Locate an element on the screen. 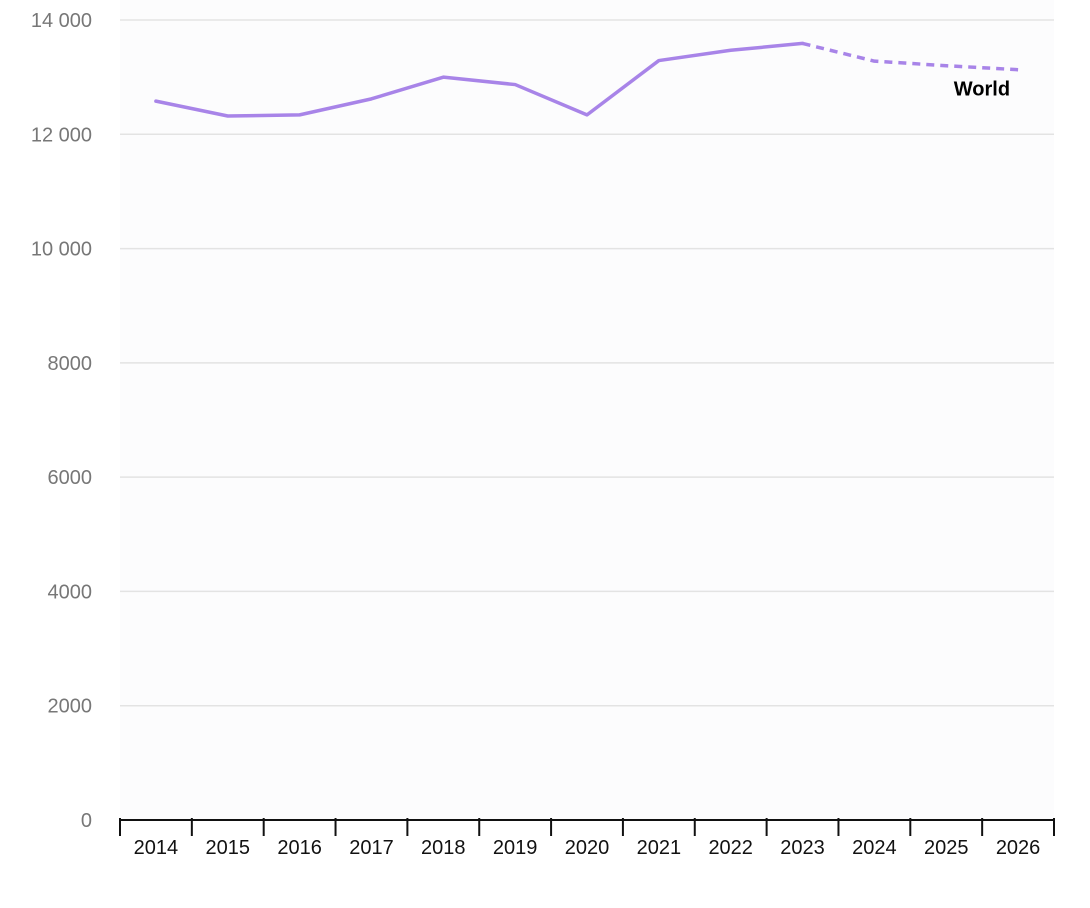 The width and height of the screenshot is (1090, 908). y-tick-label: 2000 is located at coordinates (70, 707).